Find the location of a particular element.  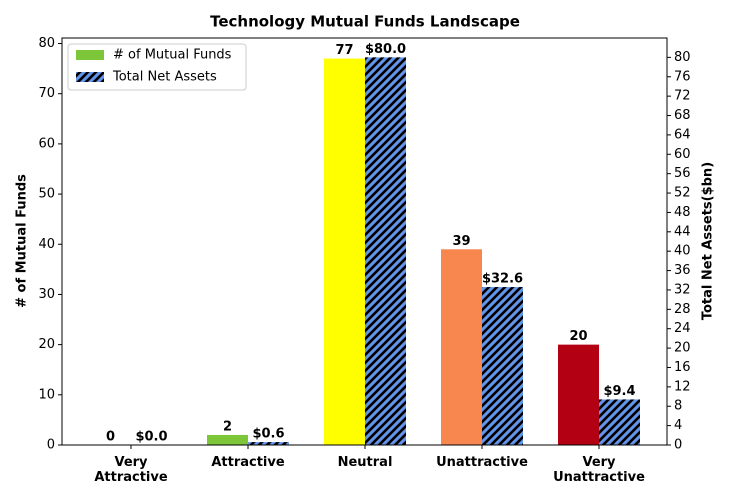

x-tick-label: Attractive is located at coordinates (248, 462).